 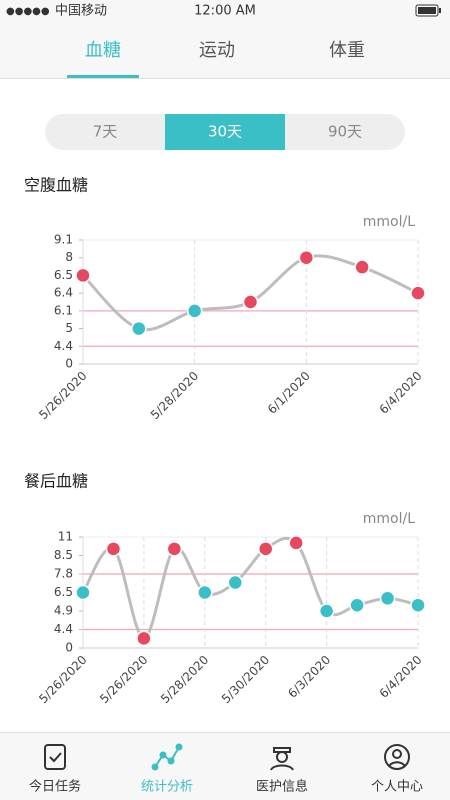 I want to click on nav-label: 统计分析, so click(x=167, y=787).